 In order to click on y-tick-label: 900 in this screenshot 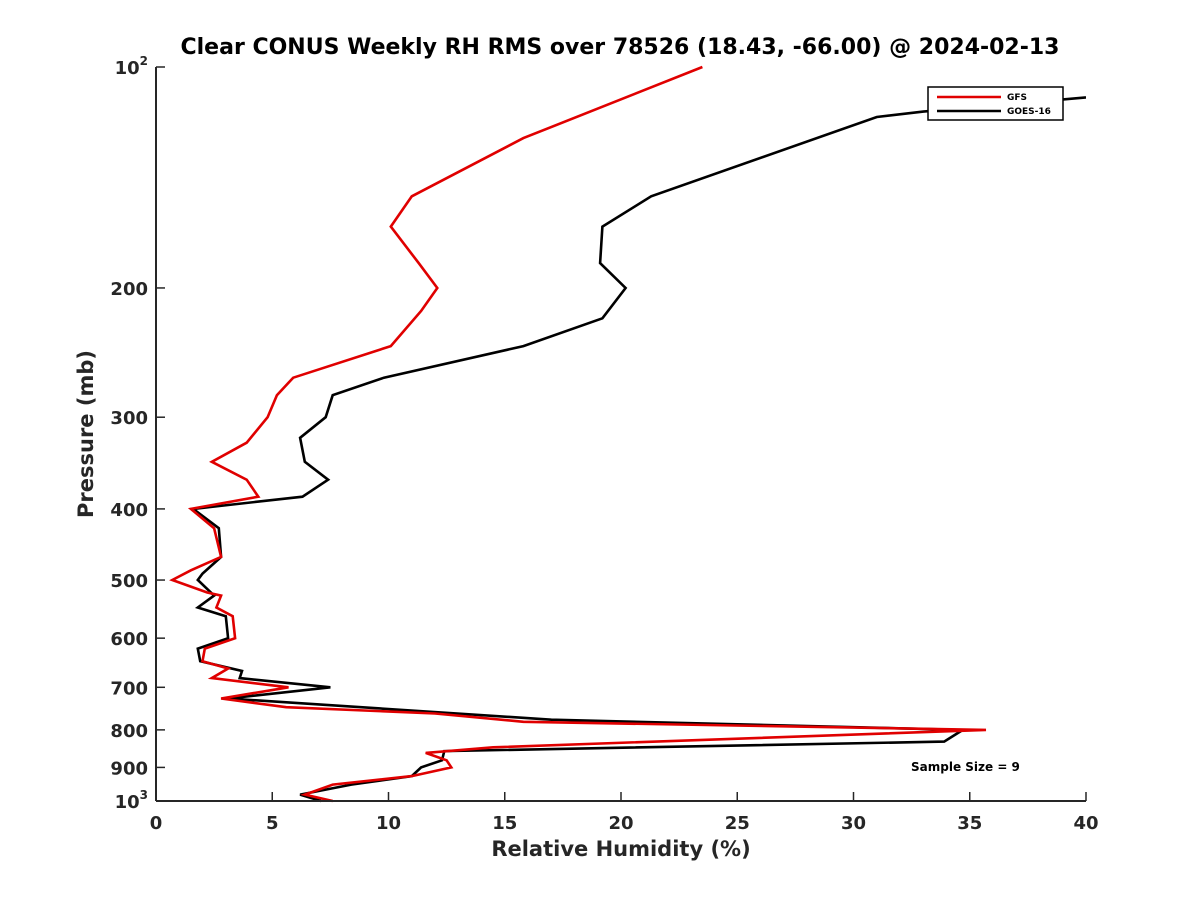, I will do `click(129, 768)`.